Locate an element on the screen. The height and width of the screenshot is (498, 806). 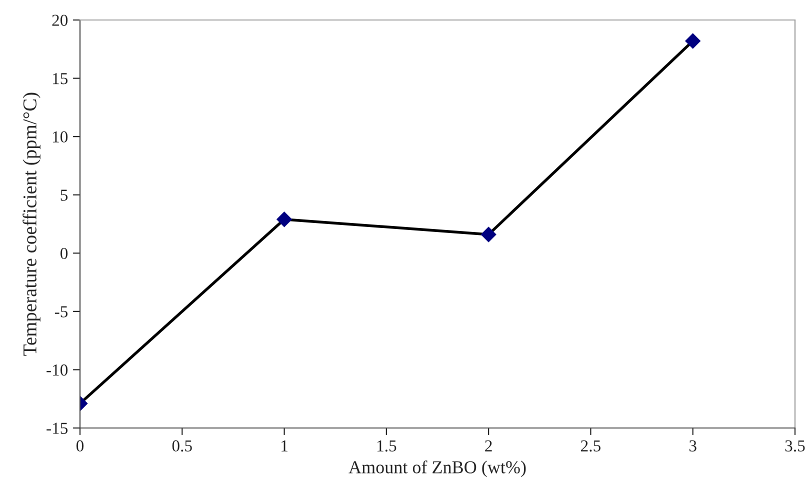
y-tick-label: -15 is located at coordinates (57, 428).